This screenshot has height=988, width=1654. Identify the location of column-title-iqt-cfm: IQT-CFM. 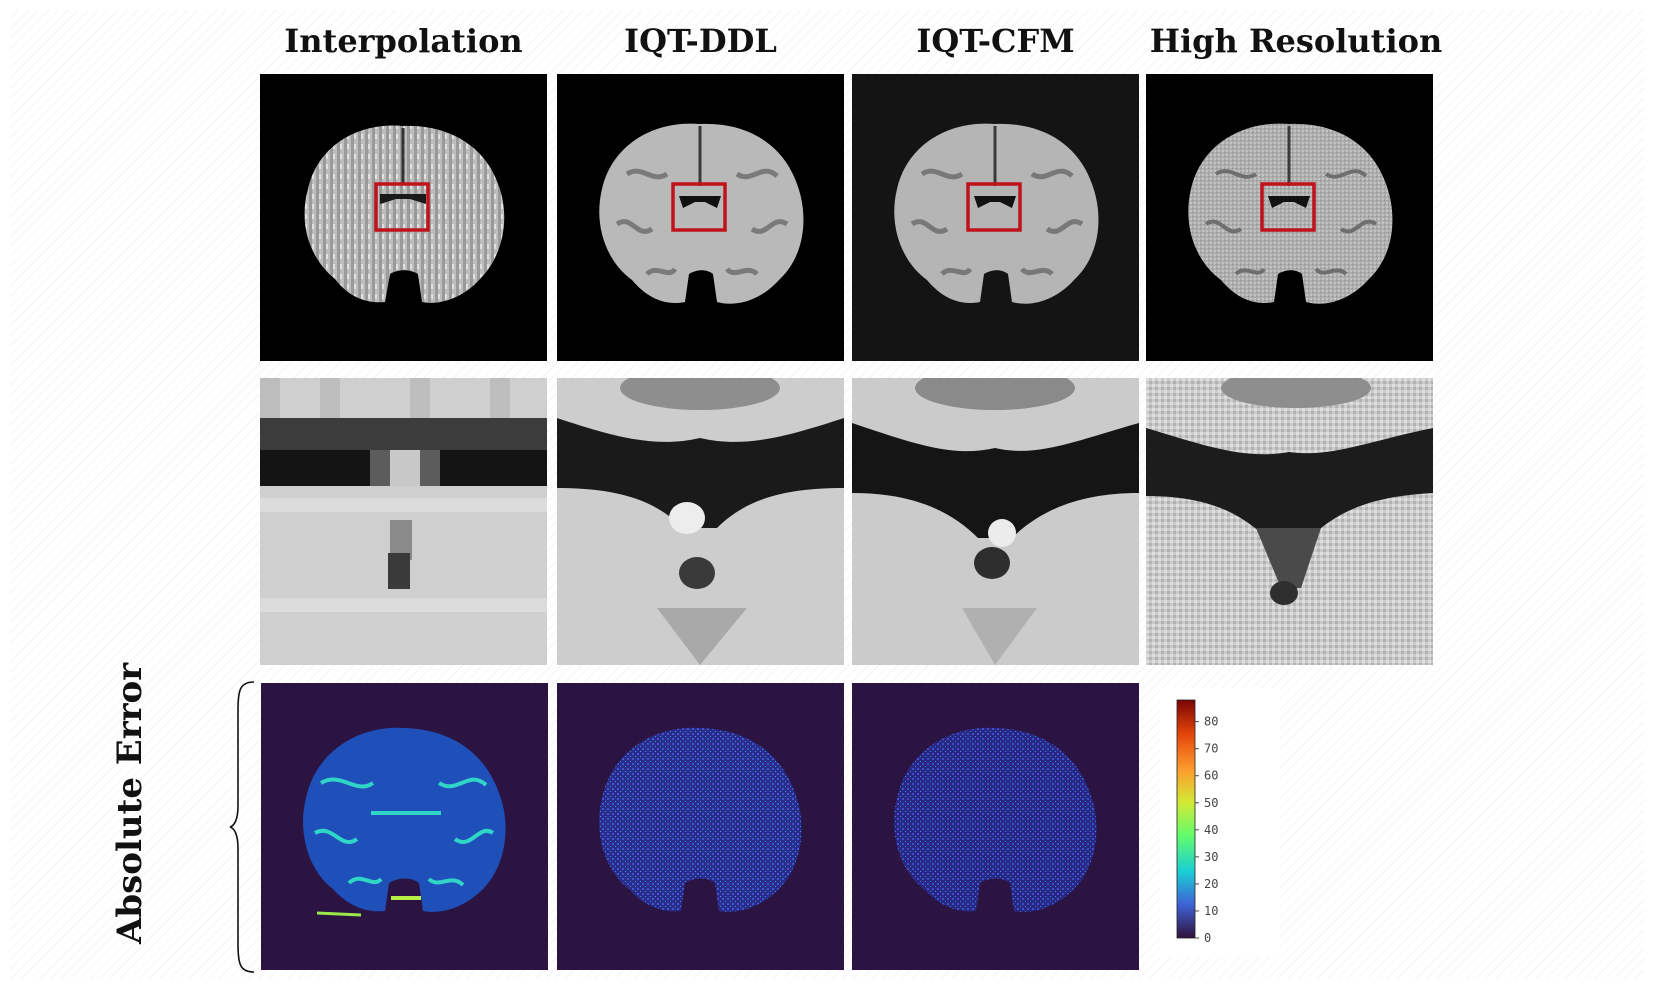
(995, 41).